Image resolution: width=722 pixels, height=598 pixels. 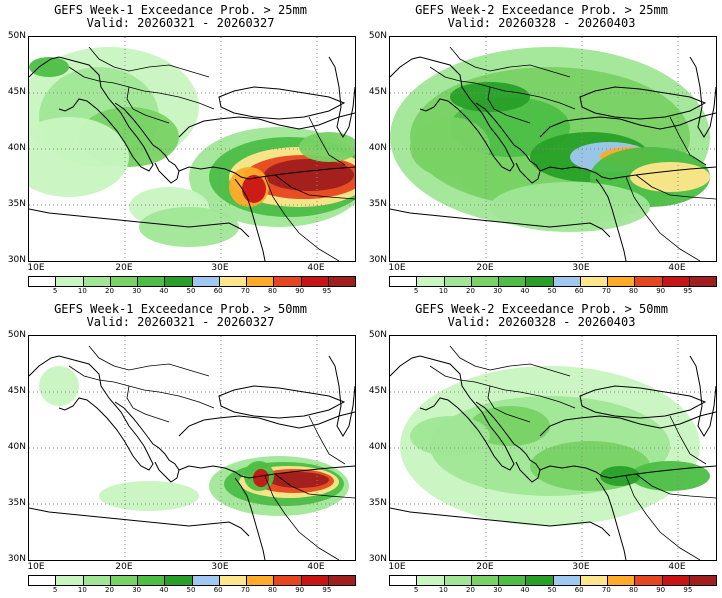 I want to click on y-tick-label: 40N, so click(x=16, y=148).